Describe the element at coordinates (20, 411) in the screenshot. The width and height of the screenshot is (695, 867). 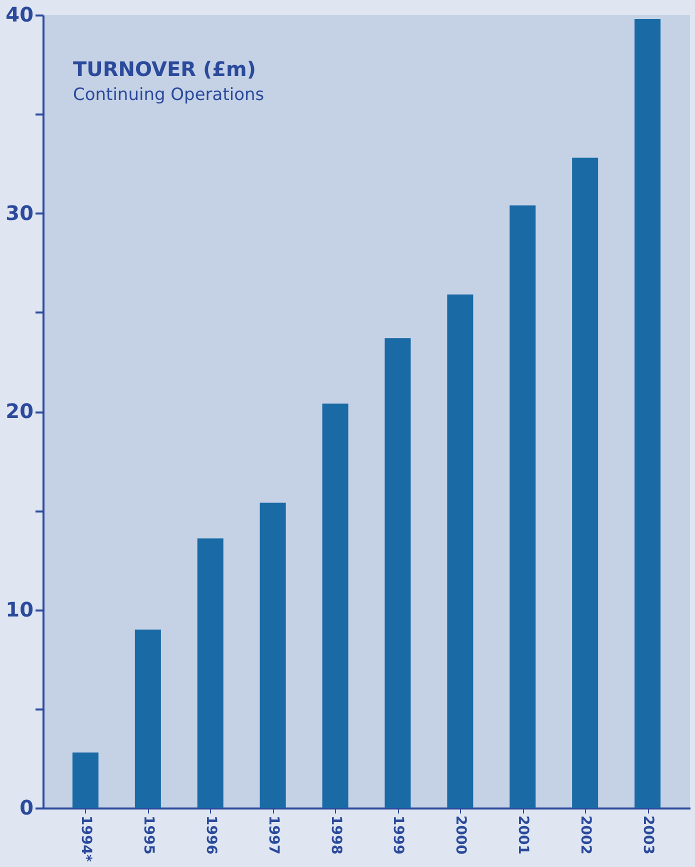
I see `y-tick-label: 20` at that location.